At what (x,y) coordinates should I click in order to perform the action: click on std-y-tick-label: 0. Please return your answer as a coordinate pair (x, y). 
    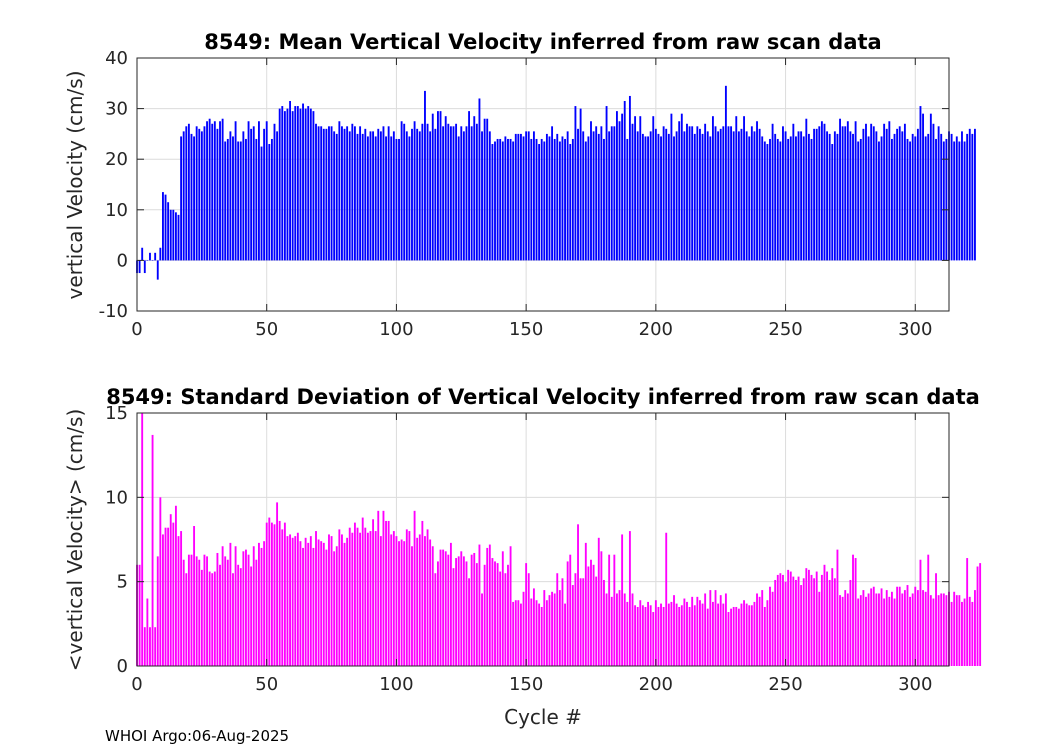
    Looking at the image, I should click on (122, 666).